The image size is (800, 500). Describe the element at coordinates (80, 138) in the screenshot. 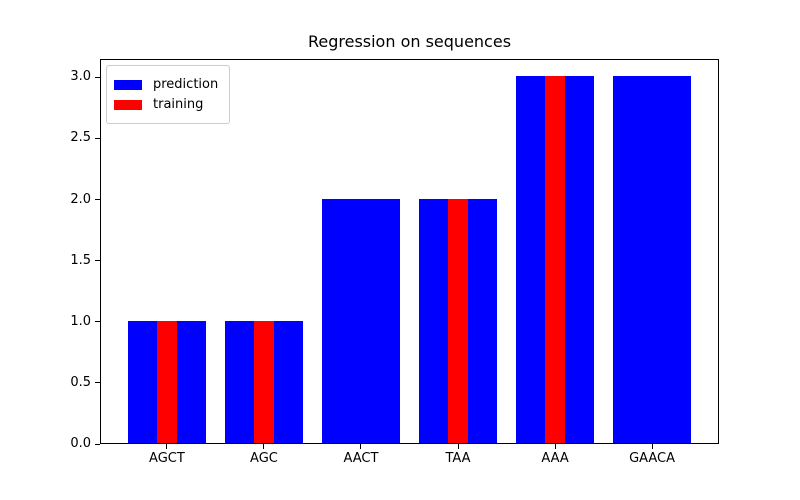

I see `y-tick-label: 2.5` at that location.